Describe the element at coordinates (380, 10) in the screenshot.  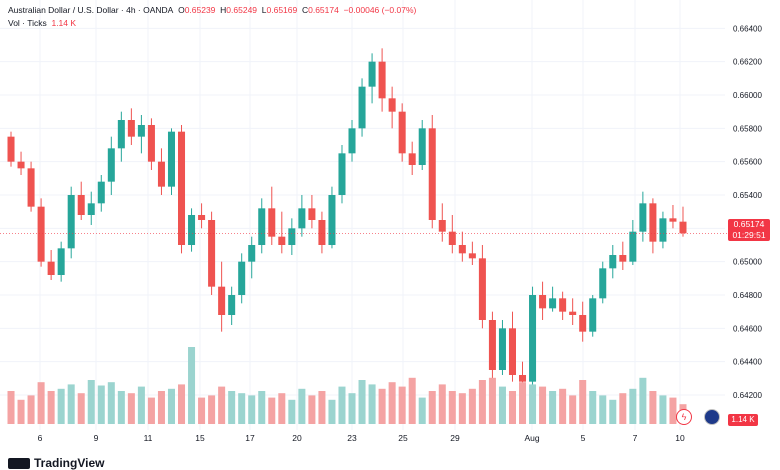
I see `change-value: −0.00046 (−0.07%)` at that location.